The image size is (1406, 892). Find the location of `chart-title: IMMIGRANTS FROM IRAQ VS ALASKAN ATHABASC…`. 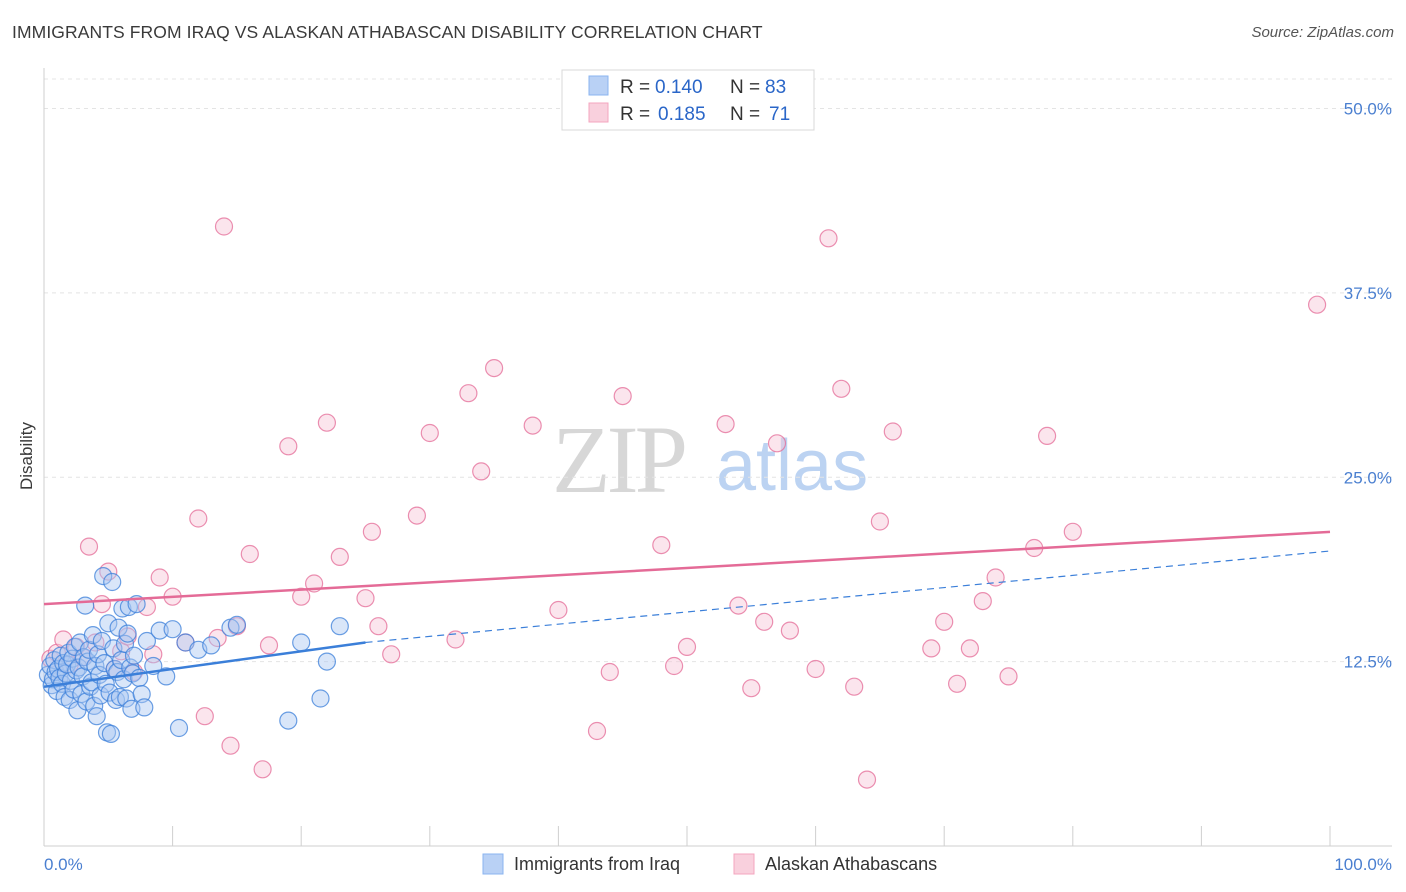

chart-title: IMMIGRANTS FROM IRAQ VS ALASKAN ATHABASC… is located at coordinates (387, 32).